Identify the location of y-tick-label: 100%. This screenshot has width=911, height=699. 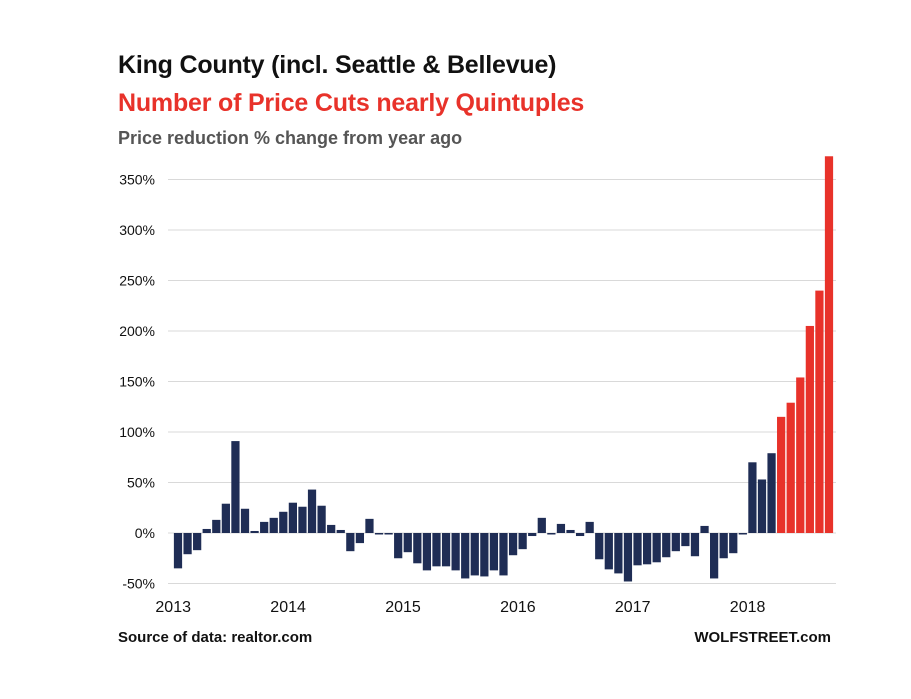
(137, 432).